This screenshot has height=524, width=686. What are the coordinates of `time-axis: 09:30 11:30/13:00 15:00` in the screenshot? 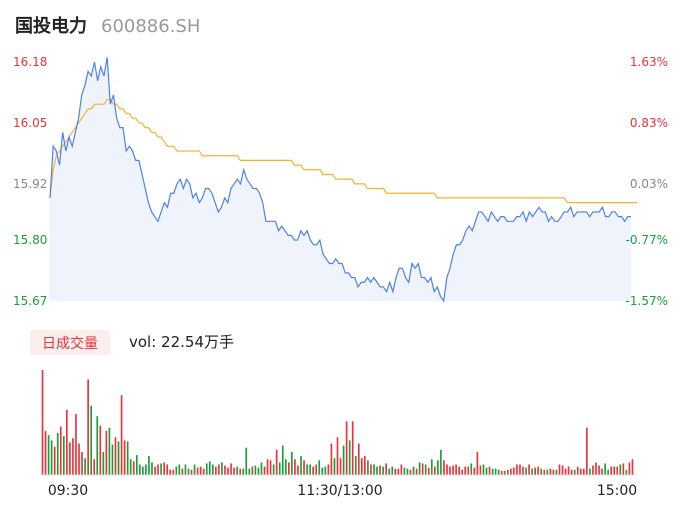 It's located at (342, 491).